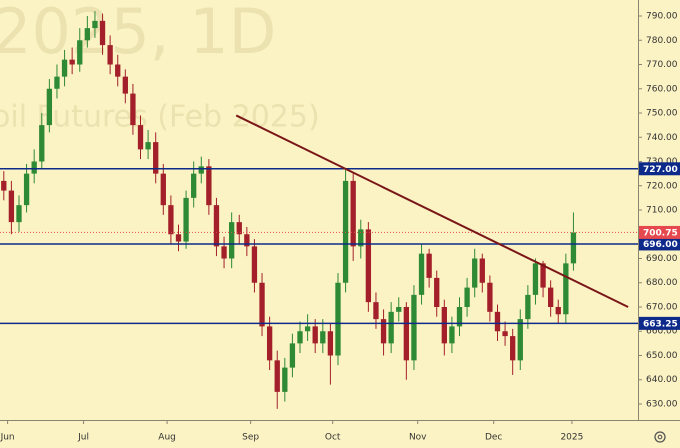  I want to click on y-tick-label: 690.00, so click(662, 259).